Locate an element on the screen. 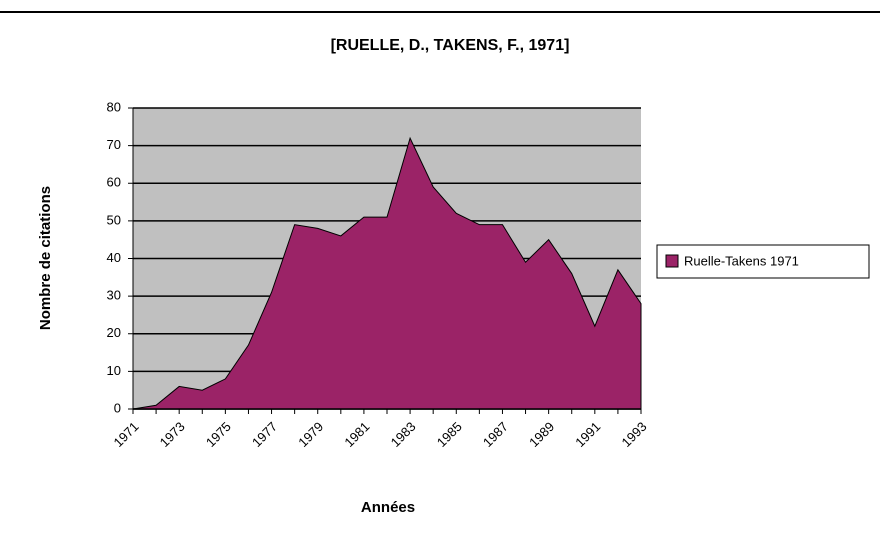  y-tick-label: 20 is located at coordinates (114, 332).